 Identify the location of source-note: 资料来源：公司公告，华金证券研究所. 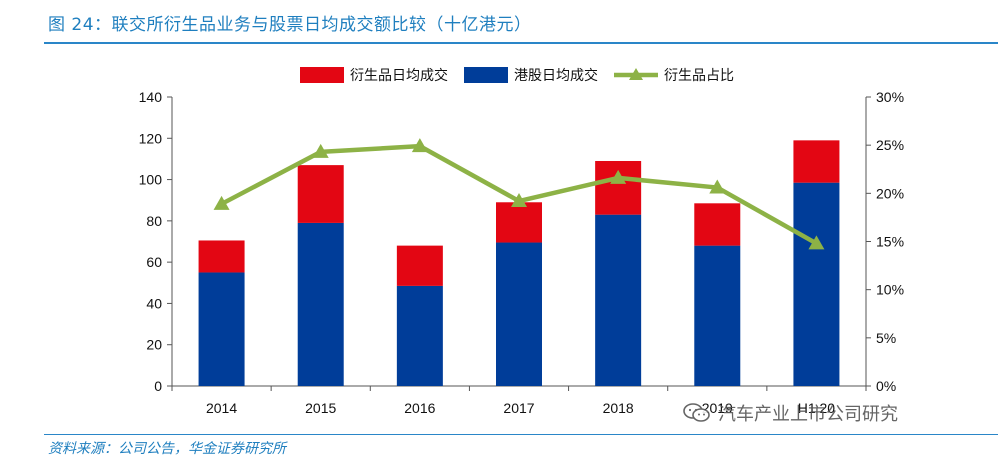
(167, 449).